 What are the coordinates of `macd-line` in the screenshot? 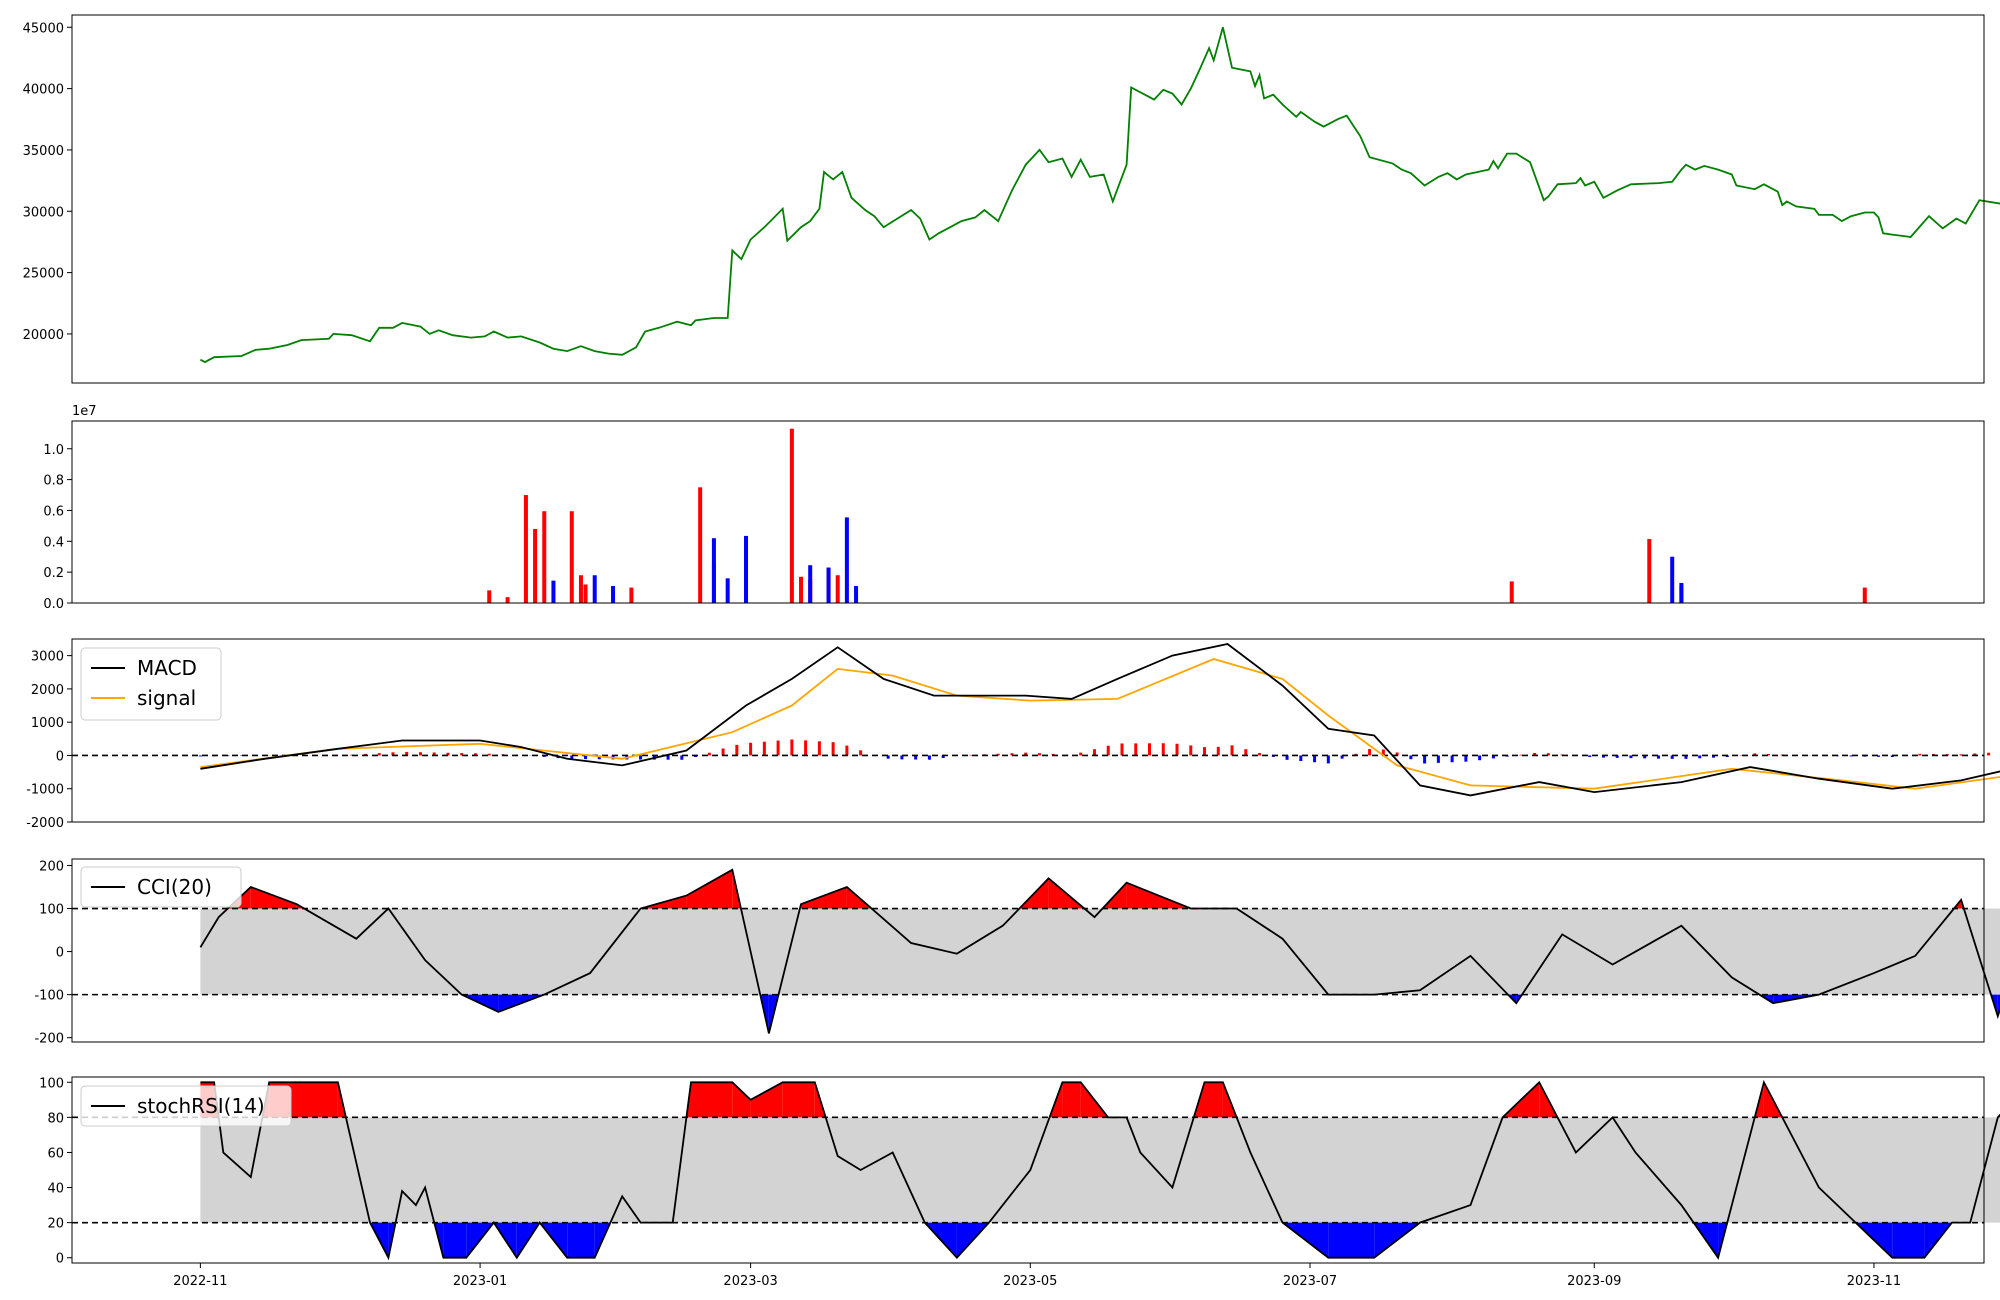 It's located at (1100, 720).